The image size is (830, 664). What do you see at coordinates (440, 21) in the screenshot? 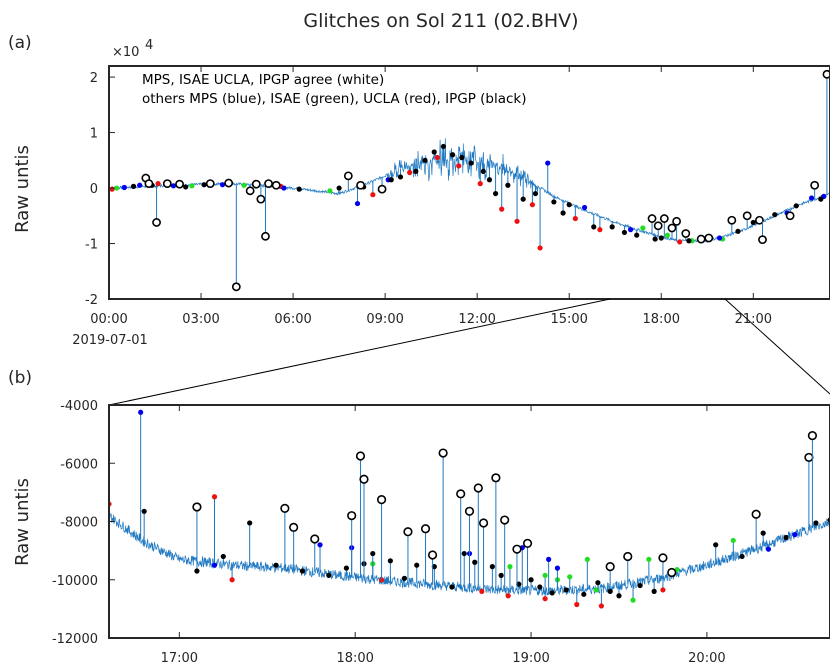
I see `figure-title: Glitches on Sol 211 (02.BHV)` at bounding box center [440, 21].